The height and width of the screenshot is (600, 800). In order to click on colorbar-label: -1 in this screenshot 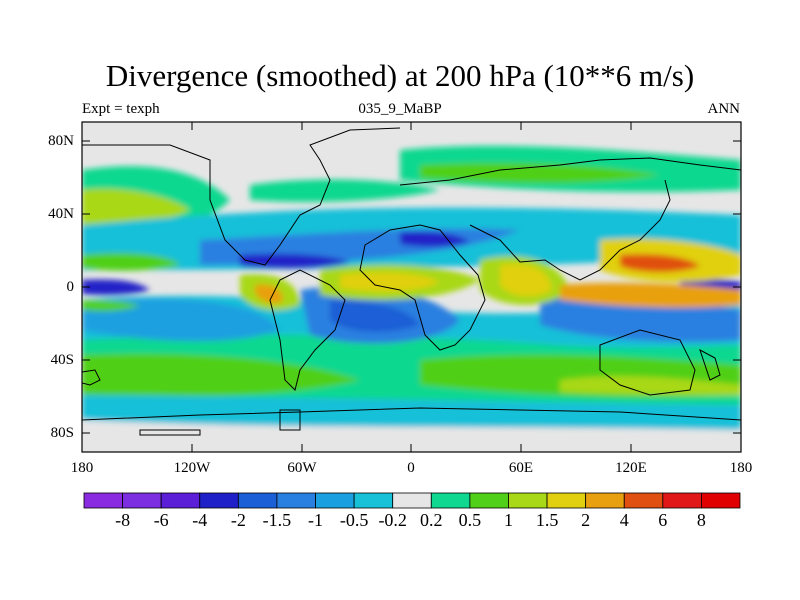, I will do `click(315, 520)`.